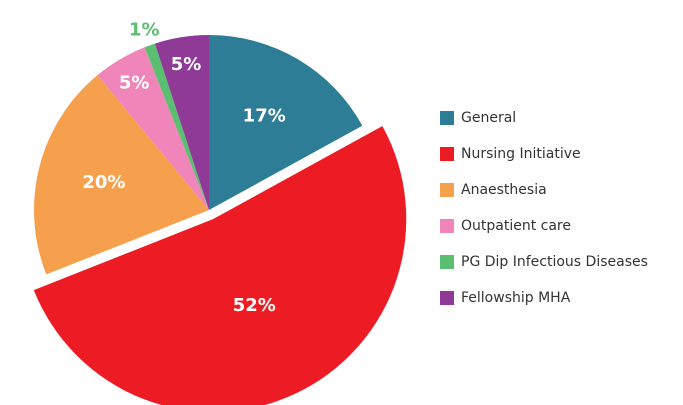  What do you see at coordinates (488, 118) in the screenshot?
I see `legend-label: General` at bounding box center [488, 118].